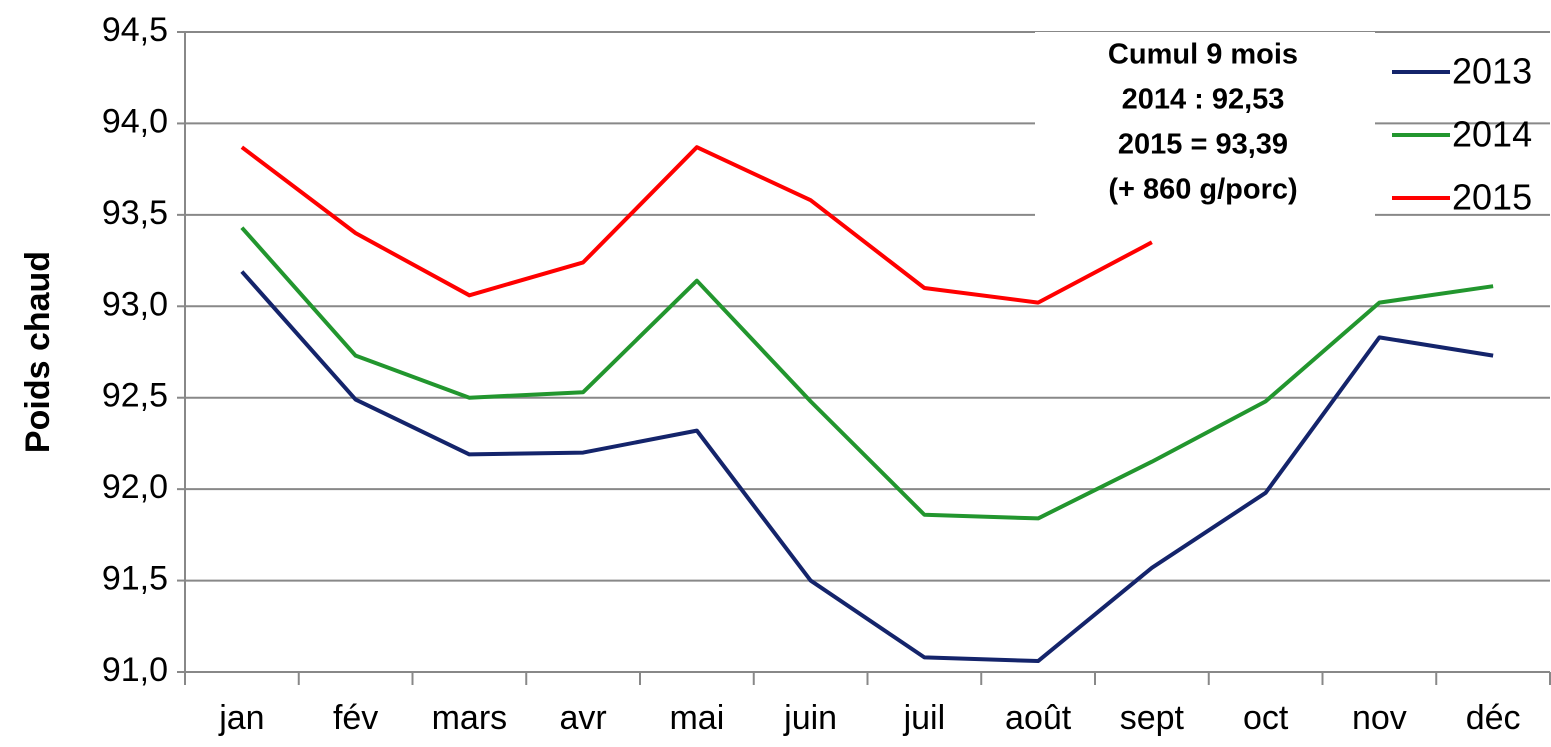  What do you see at coordinates (696, 718) in the screenshot?
I see `x-tick-label: mai` at bounding box center [696, 718].